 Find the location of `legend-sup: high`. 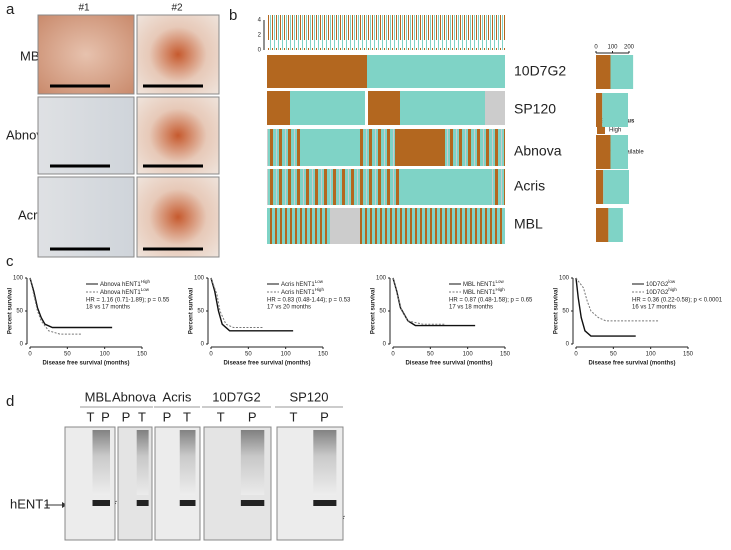

legend-sup: high is located at coordinates (672, 289).